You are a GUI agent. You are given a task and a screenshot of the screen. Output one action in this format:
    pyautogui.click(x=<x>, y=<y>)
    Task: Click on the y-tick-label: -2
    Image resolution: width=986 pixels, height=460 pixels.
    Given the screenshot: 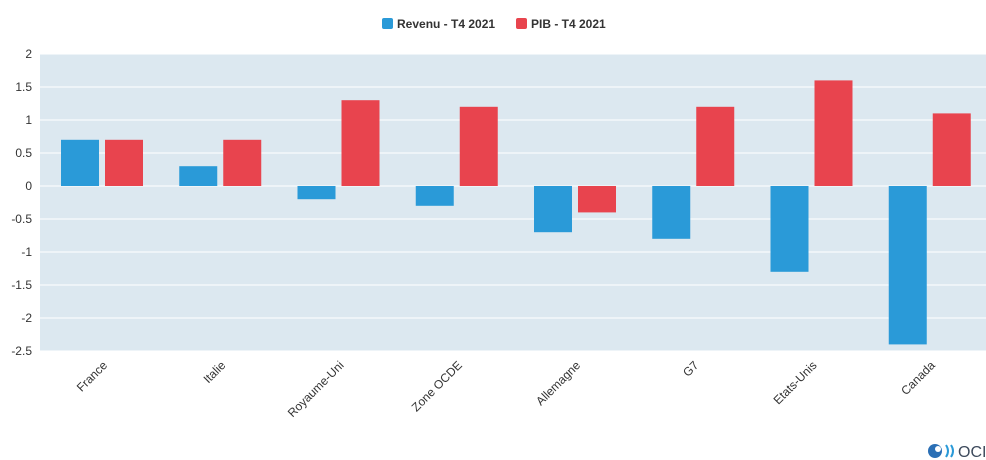 What is the action you would take?
    pyautogui.click(x=26, y=318)
    